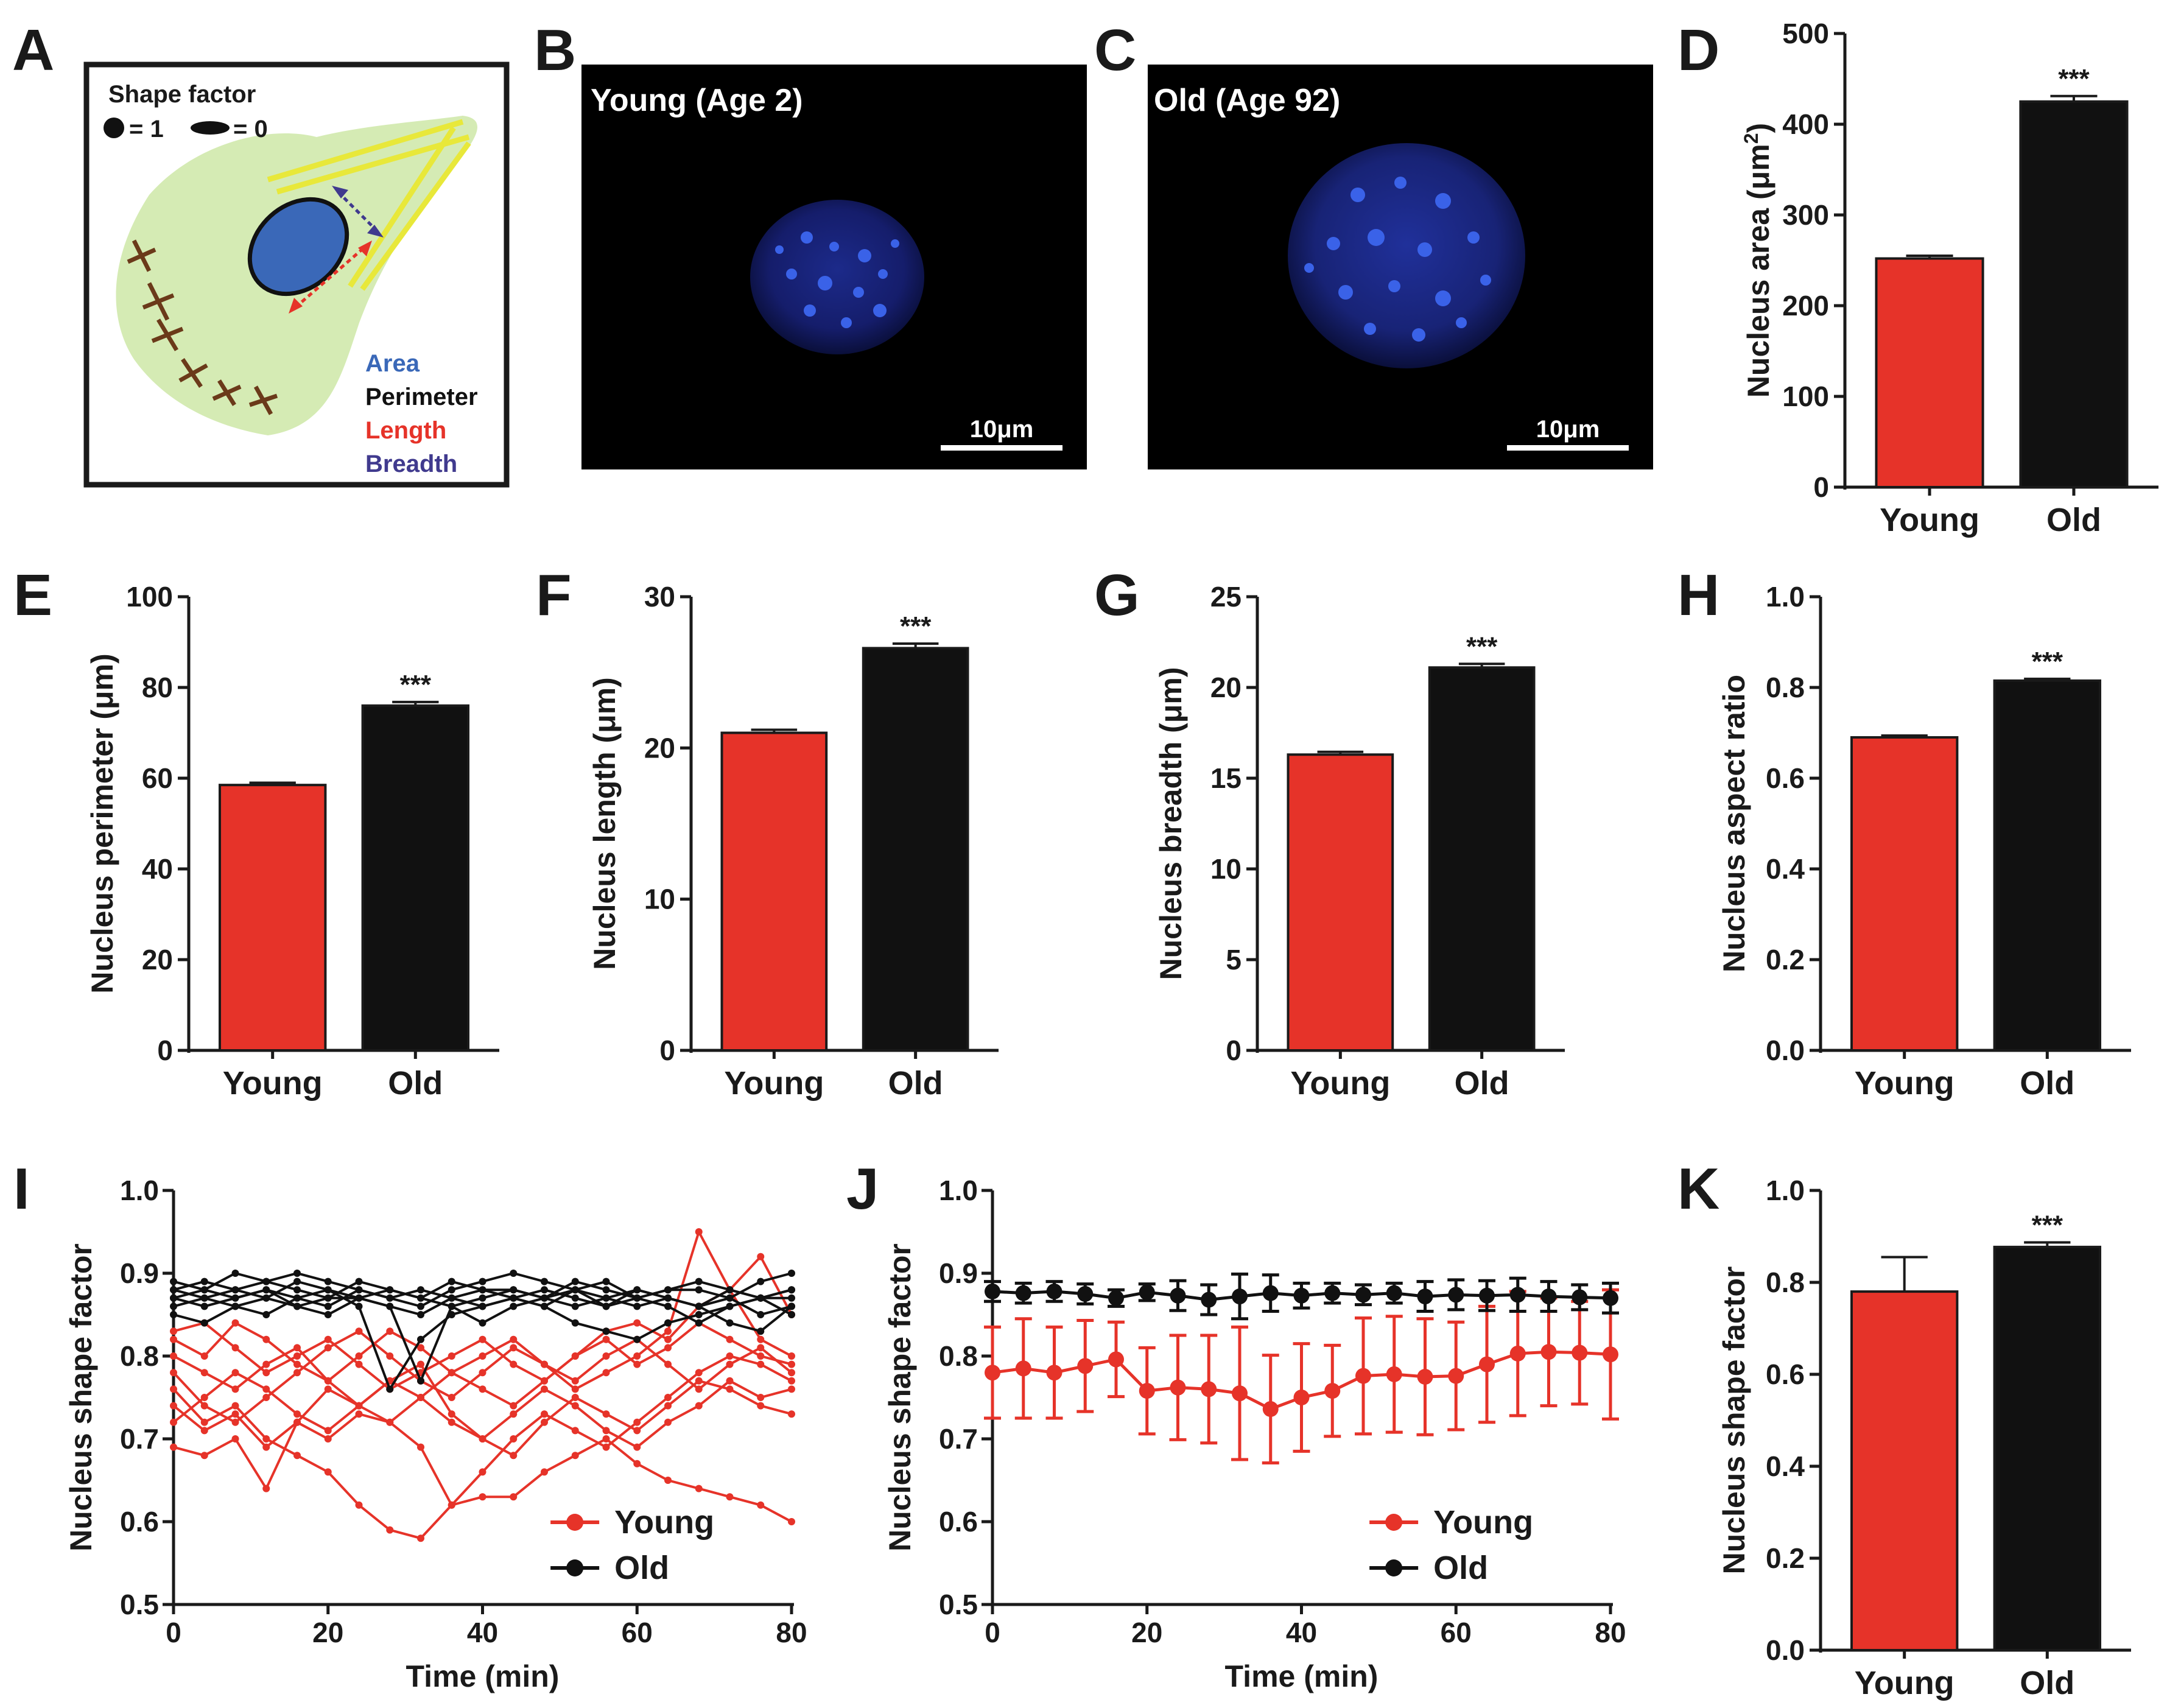 This screenshot has width=2167, height=1708. What do you see at coordinates (1117, 595) in the screenshot?
I see `panel-label-g: G` at bounding box center [1117, 595].